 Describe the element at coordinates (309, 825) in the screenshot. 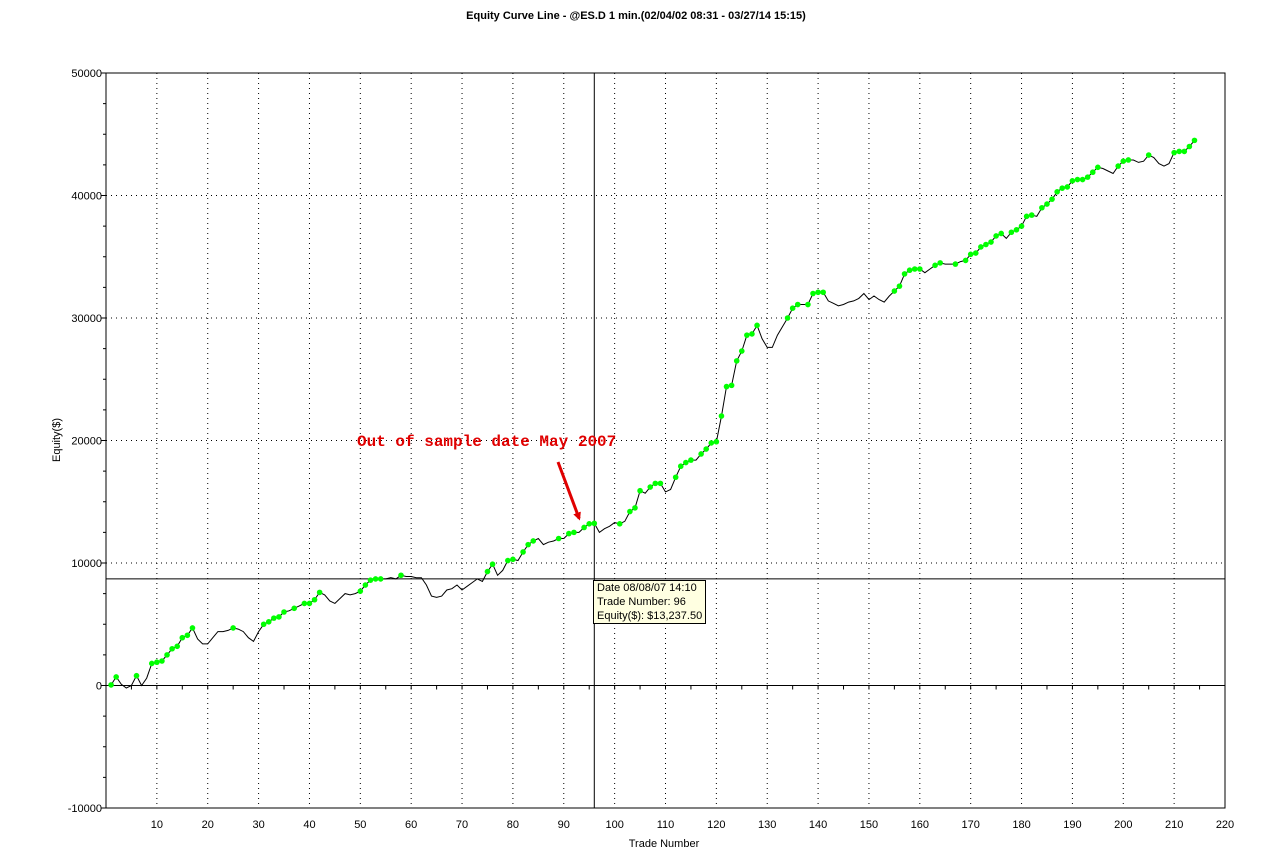

I see `x-tick-label: 40` at that location.